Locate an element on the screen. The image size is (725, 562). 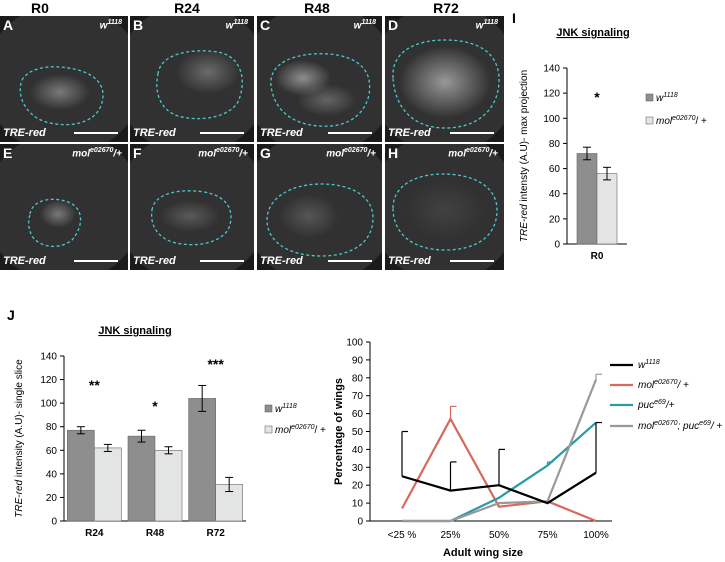
x-tick-label: R0 is located at coordinates (597, 256).